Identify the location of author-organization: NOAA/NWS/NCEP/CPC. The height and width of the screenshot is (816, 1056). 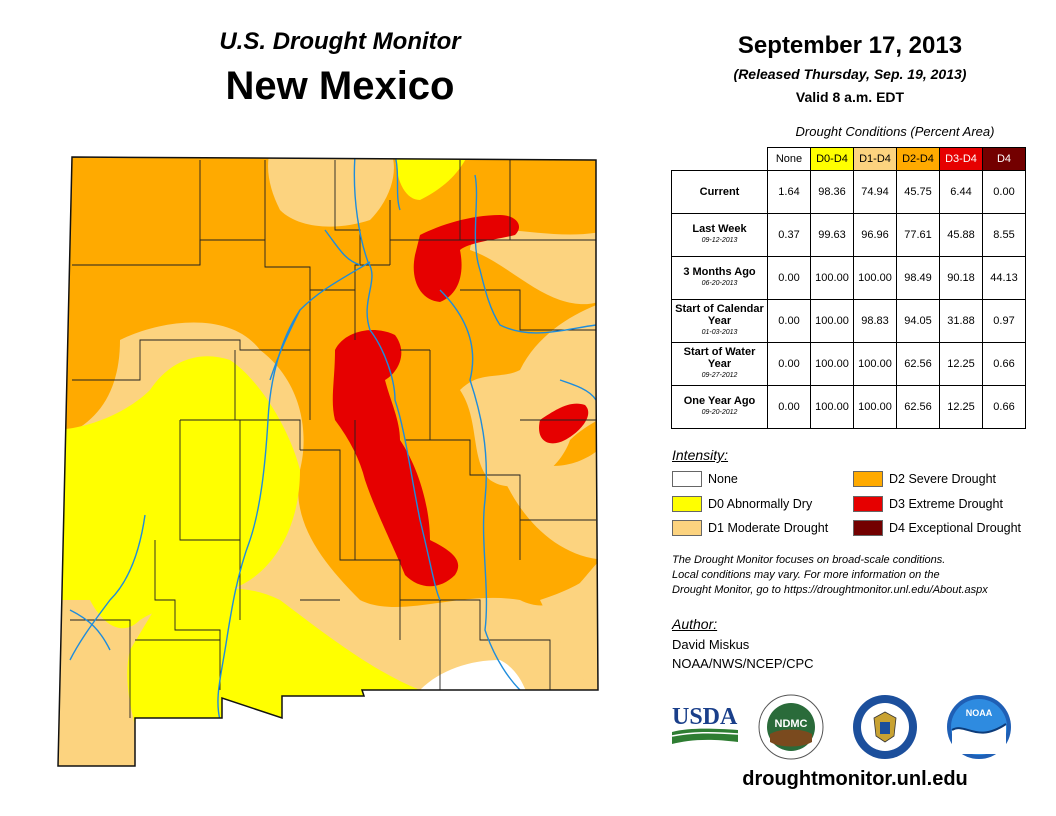
(743, 663).